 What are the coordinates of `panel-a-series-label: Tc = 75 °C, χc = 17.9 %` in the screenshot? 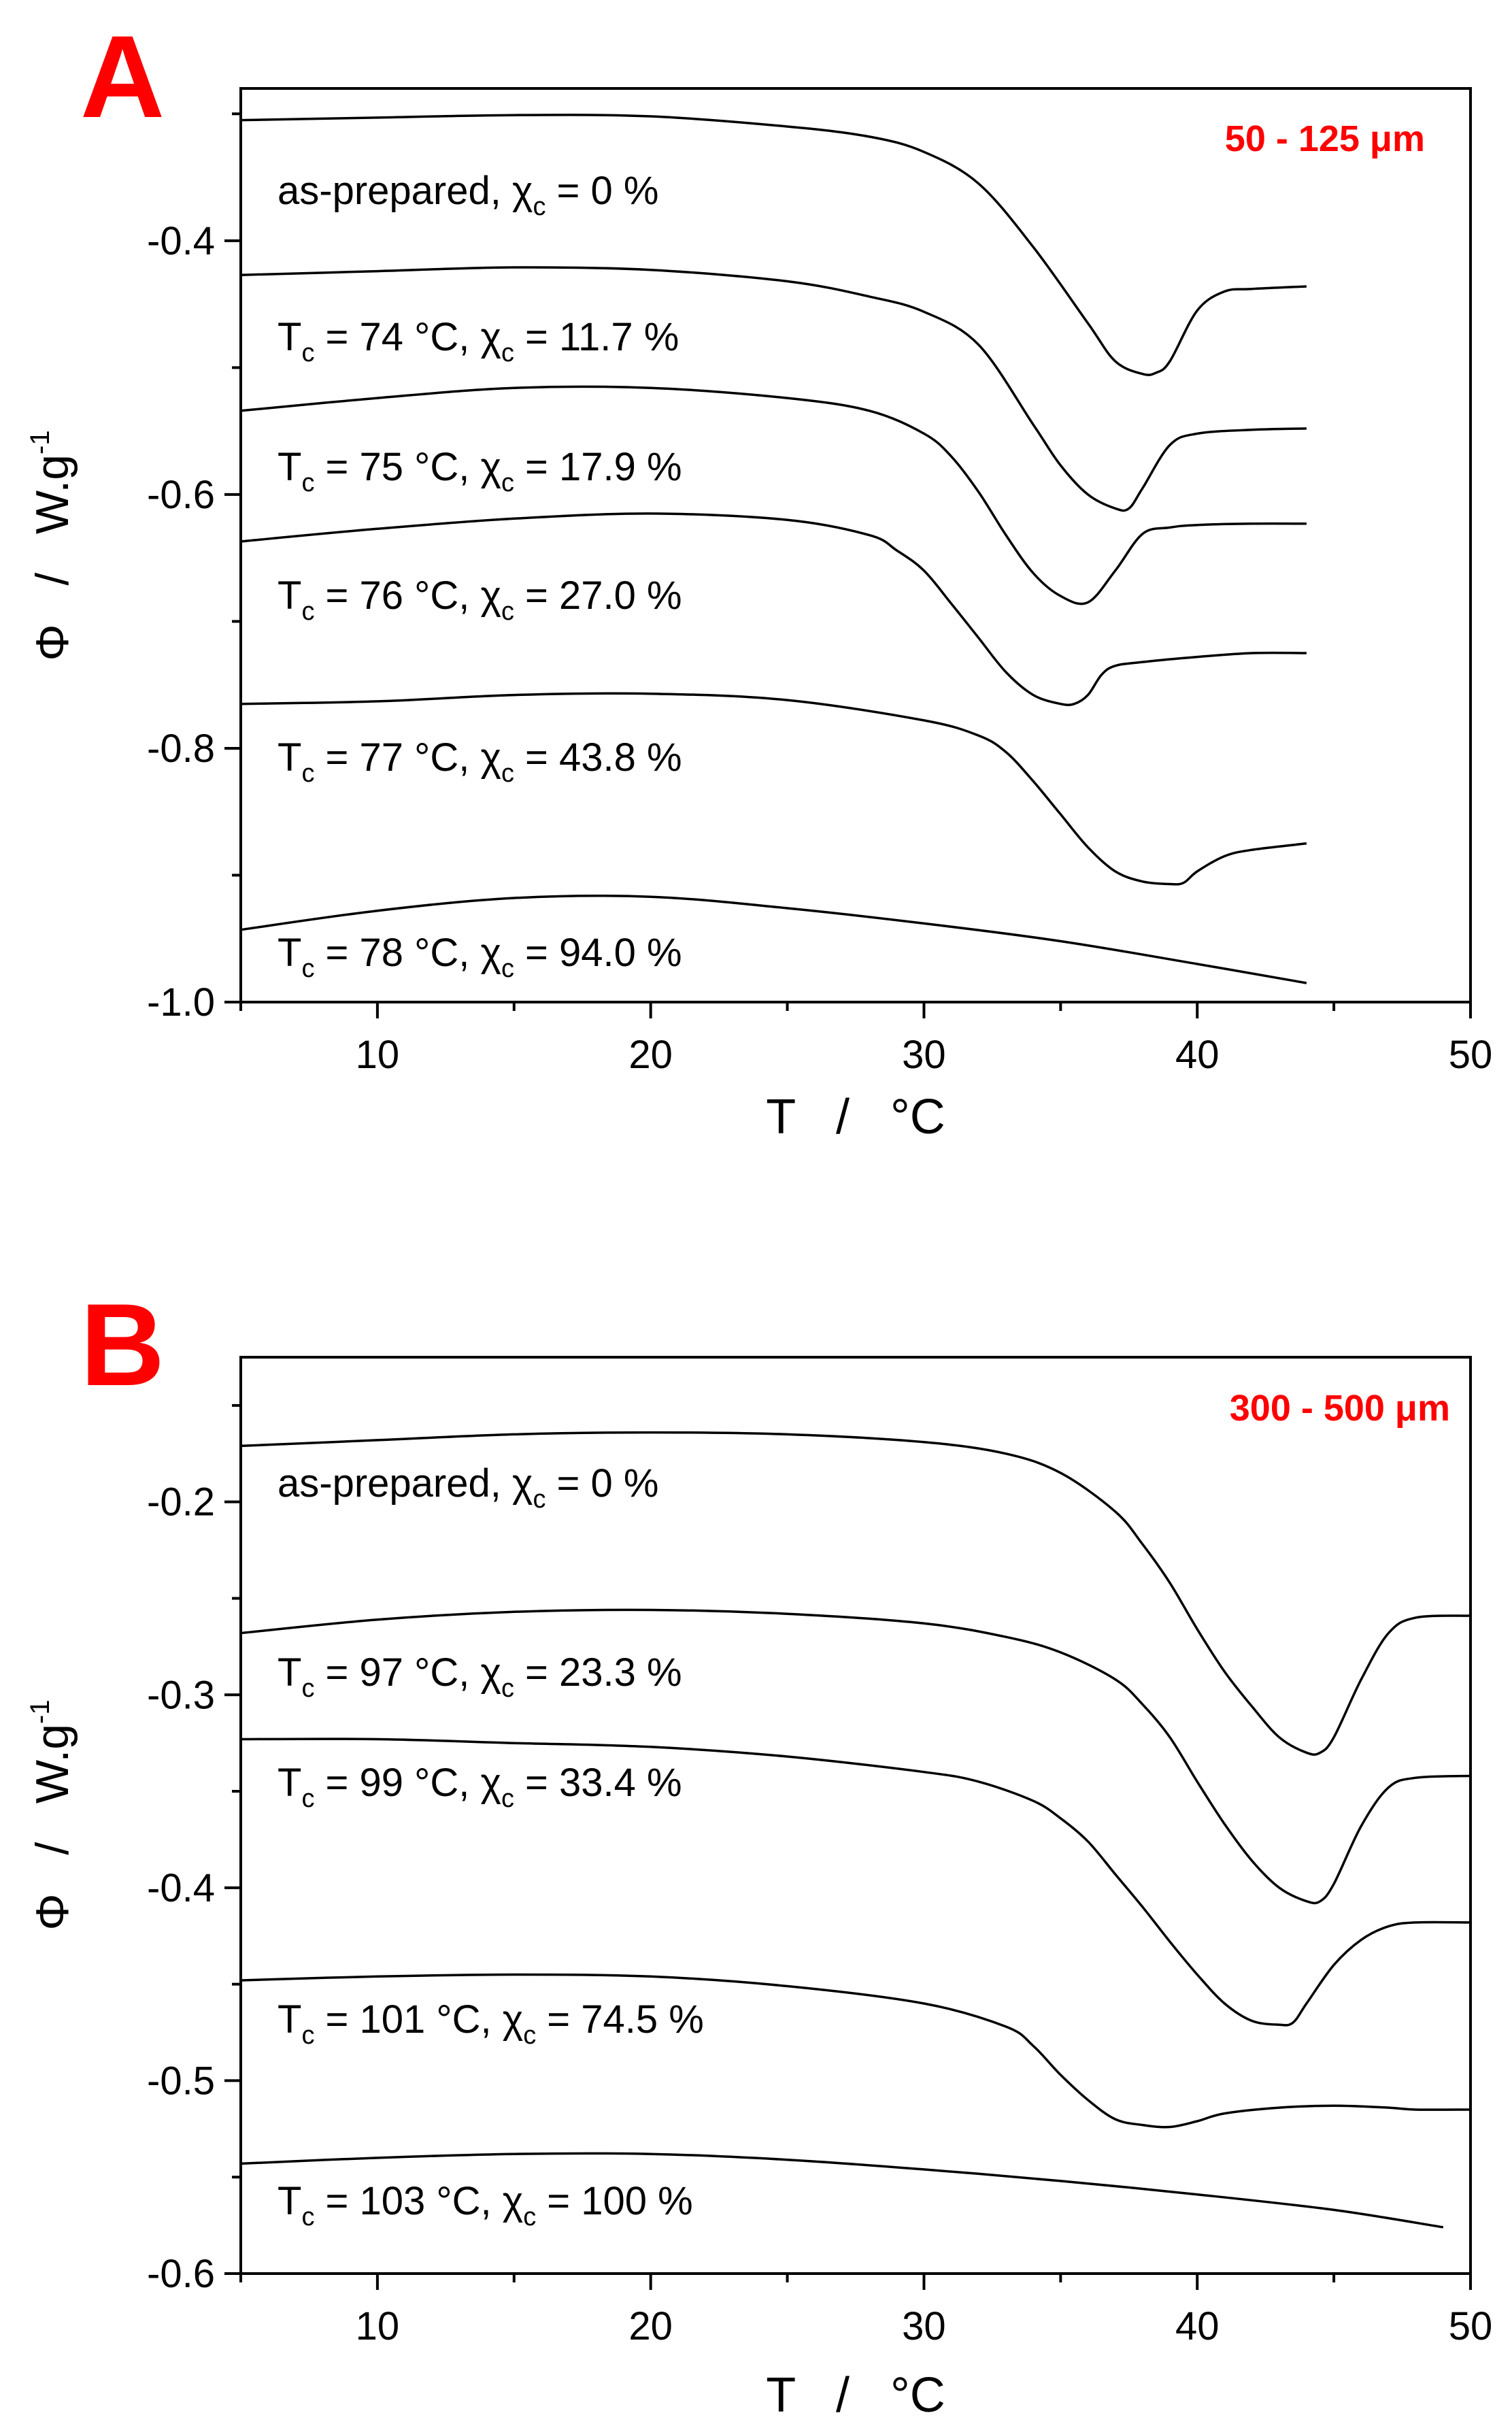 It's located at (480, 471).